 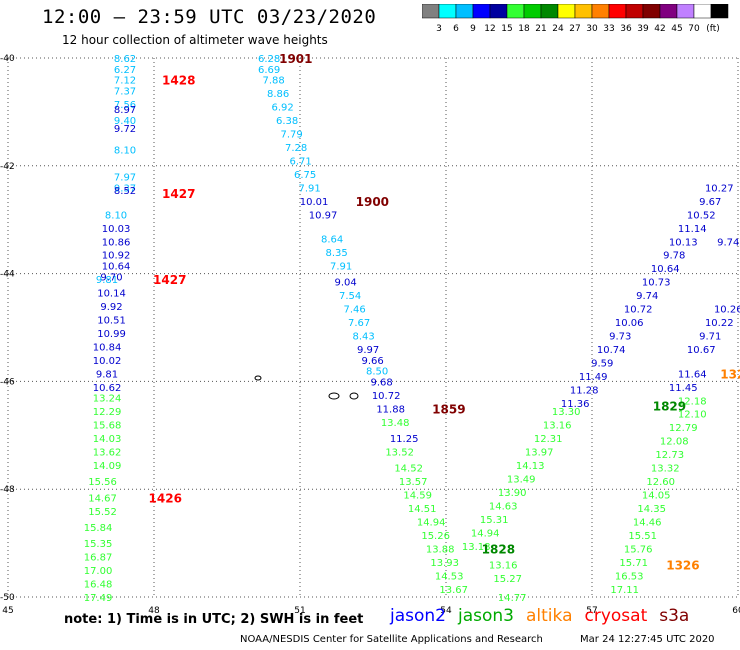 I want to click on color-swatch, so click(x=719, y=11).